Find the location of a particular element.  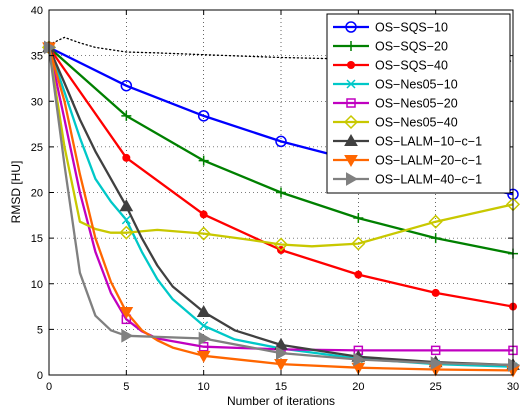

x-tick-label: 10 is located at coordinates (204, 387).